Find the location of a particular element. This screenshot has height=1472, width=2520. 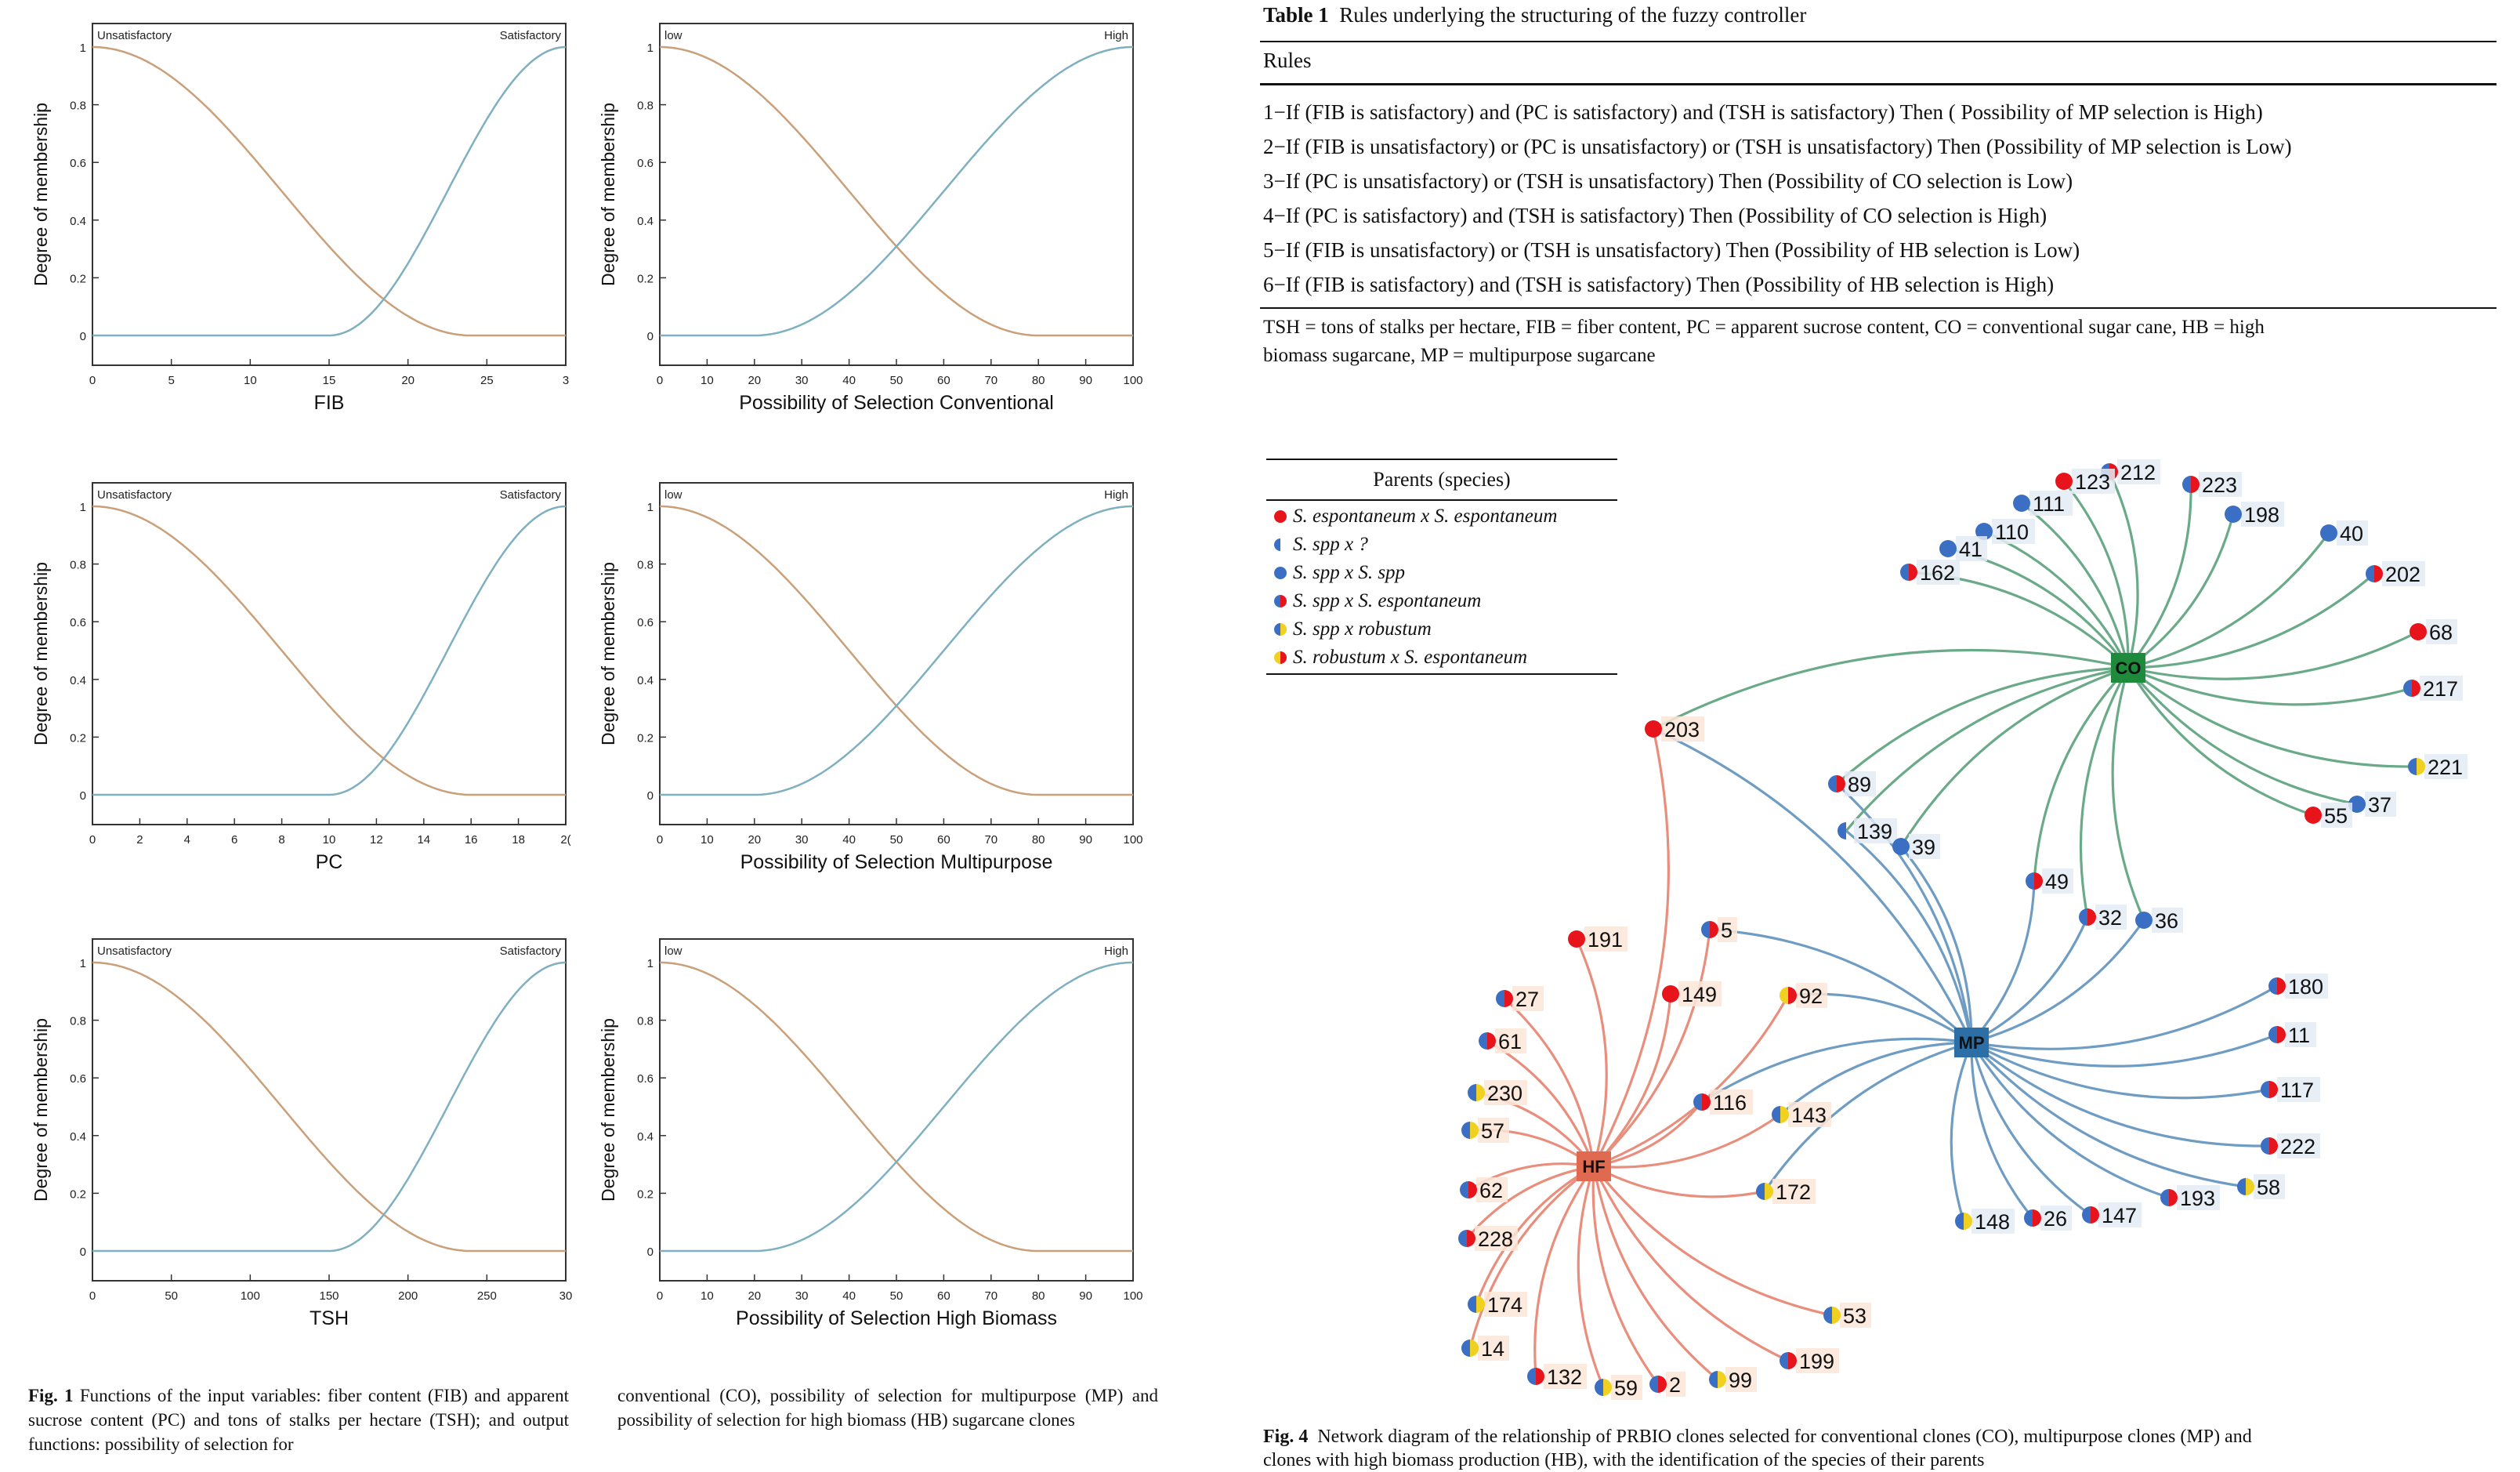

node-label: 199 is located at coordinates (1816, 1361).